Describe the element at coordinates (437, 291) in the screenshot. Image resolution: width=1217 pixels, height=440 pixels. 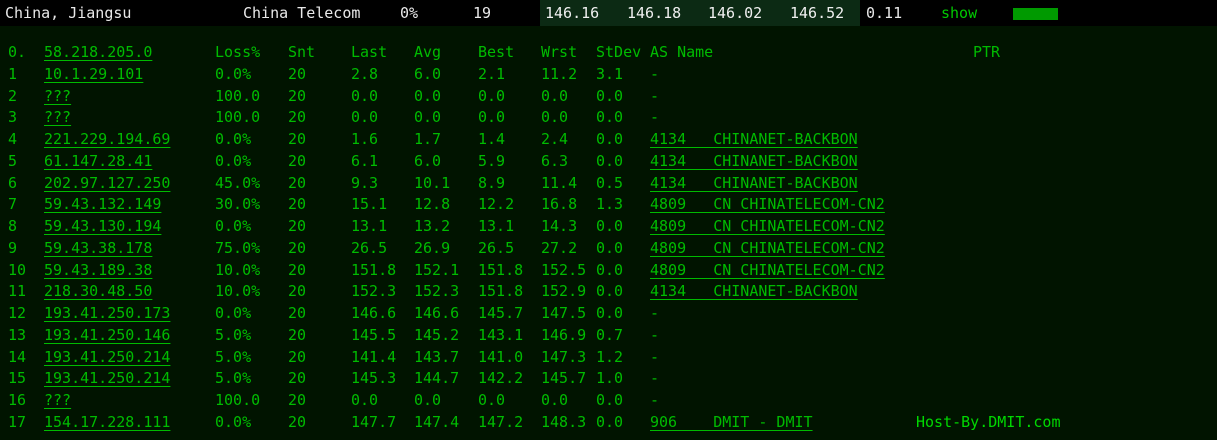
I see `cell-avg: 152.3` at that location.